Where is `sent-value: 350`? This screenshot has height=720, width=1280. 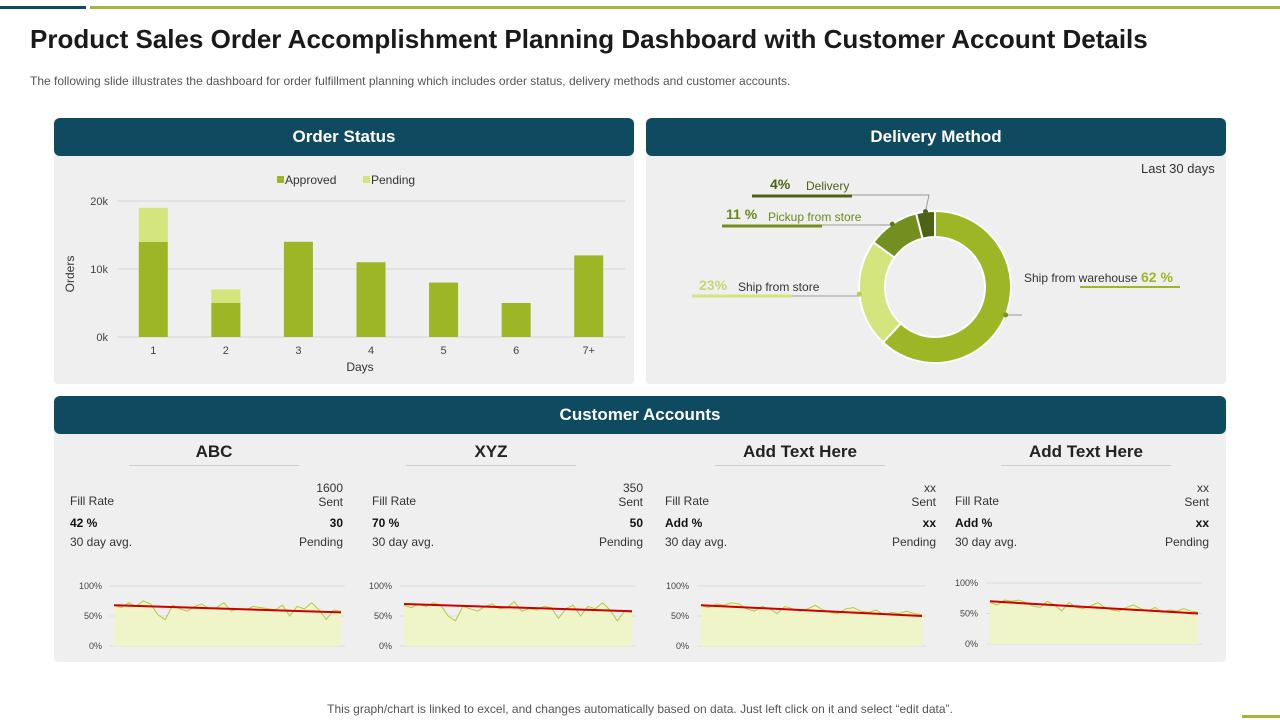 sent-value: 350 is located at coordinates (632, 488).